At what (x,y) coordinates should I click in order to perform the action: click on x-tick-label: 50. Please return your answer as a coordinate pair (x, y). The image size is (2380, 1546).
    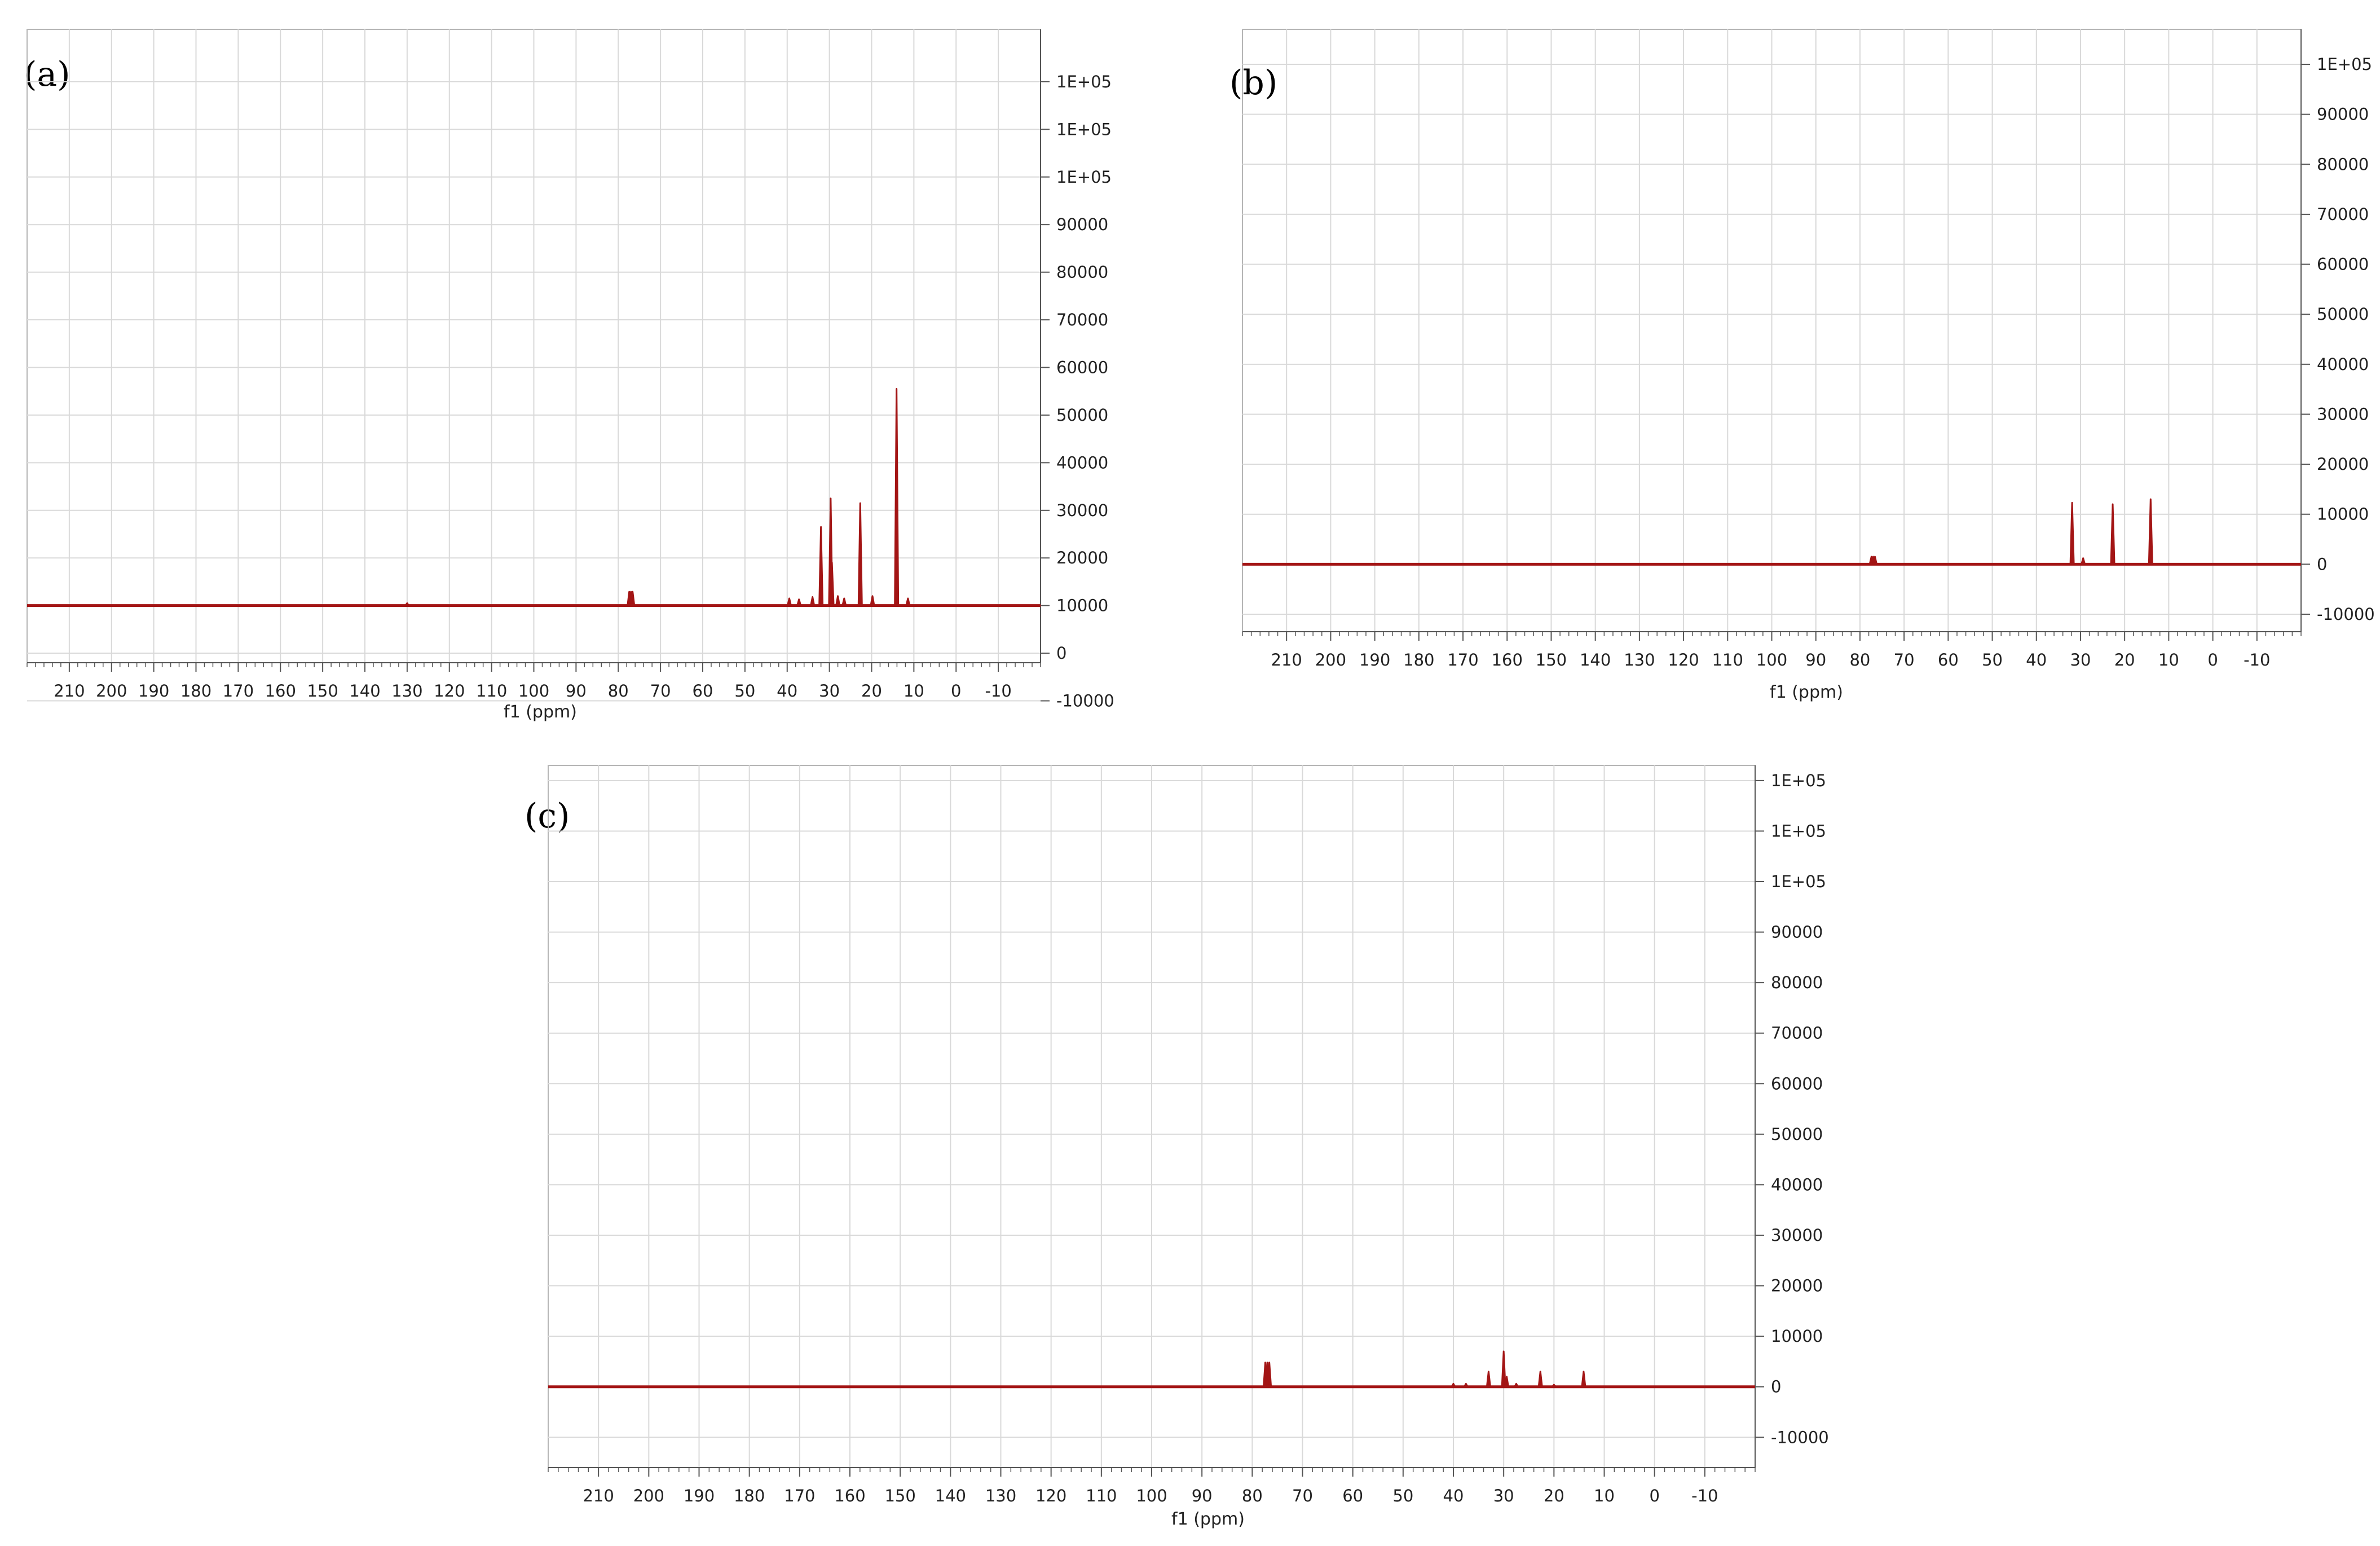
    Looking at the image, I should click on (744, 691).